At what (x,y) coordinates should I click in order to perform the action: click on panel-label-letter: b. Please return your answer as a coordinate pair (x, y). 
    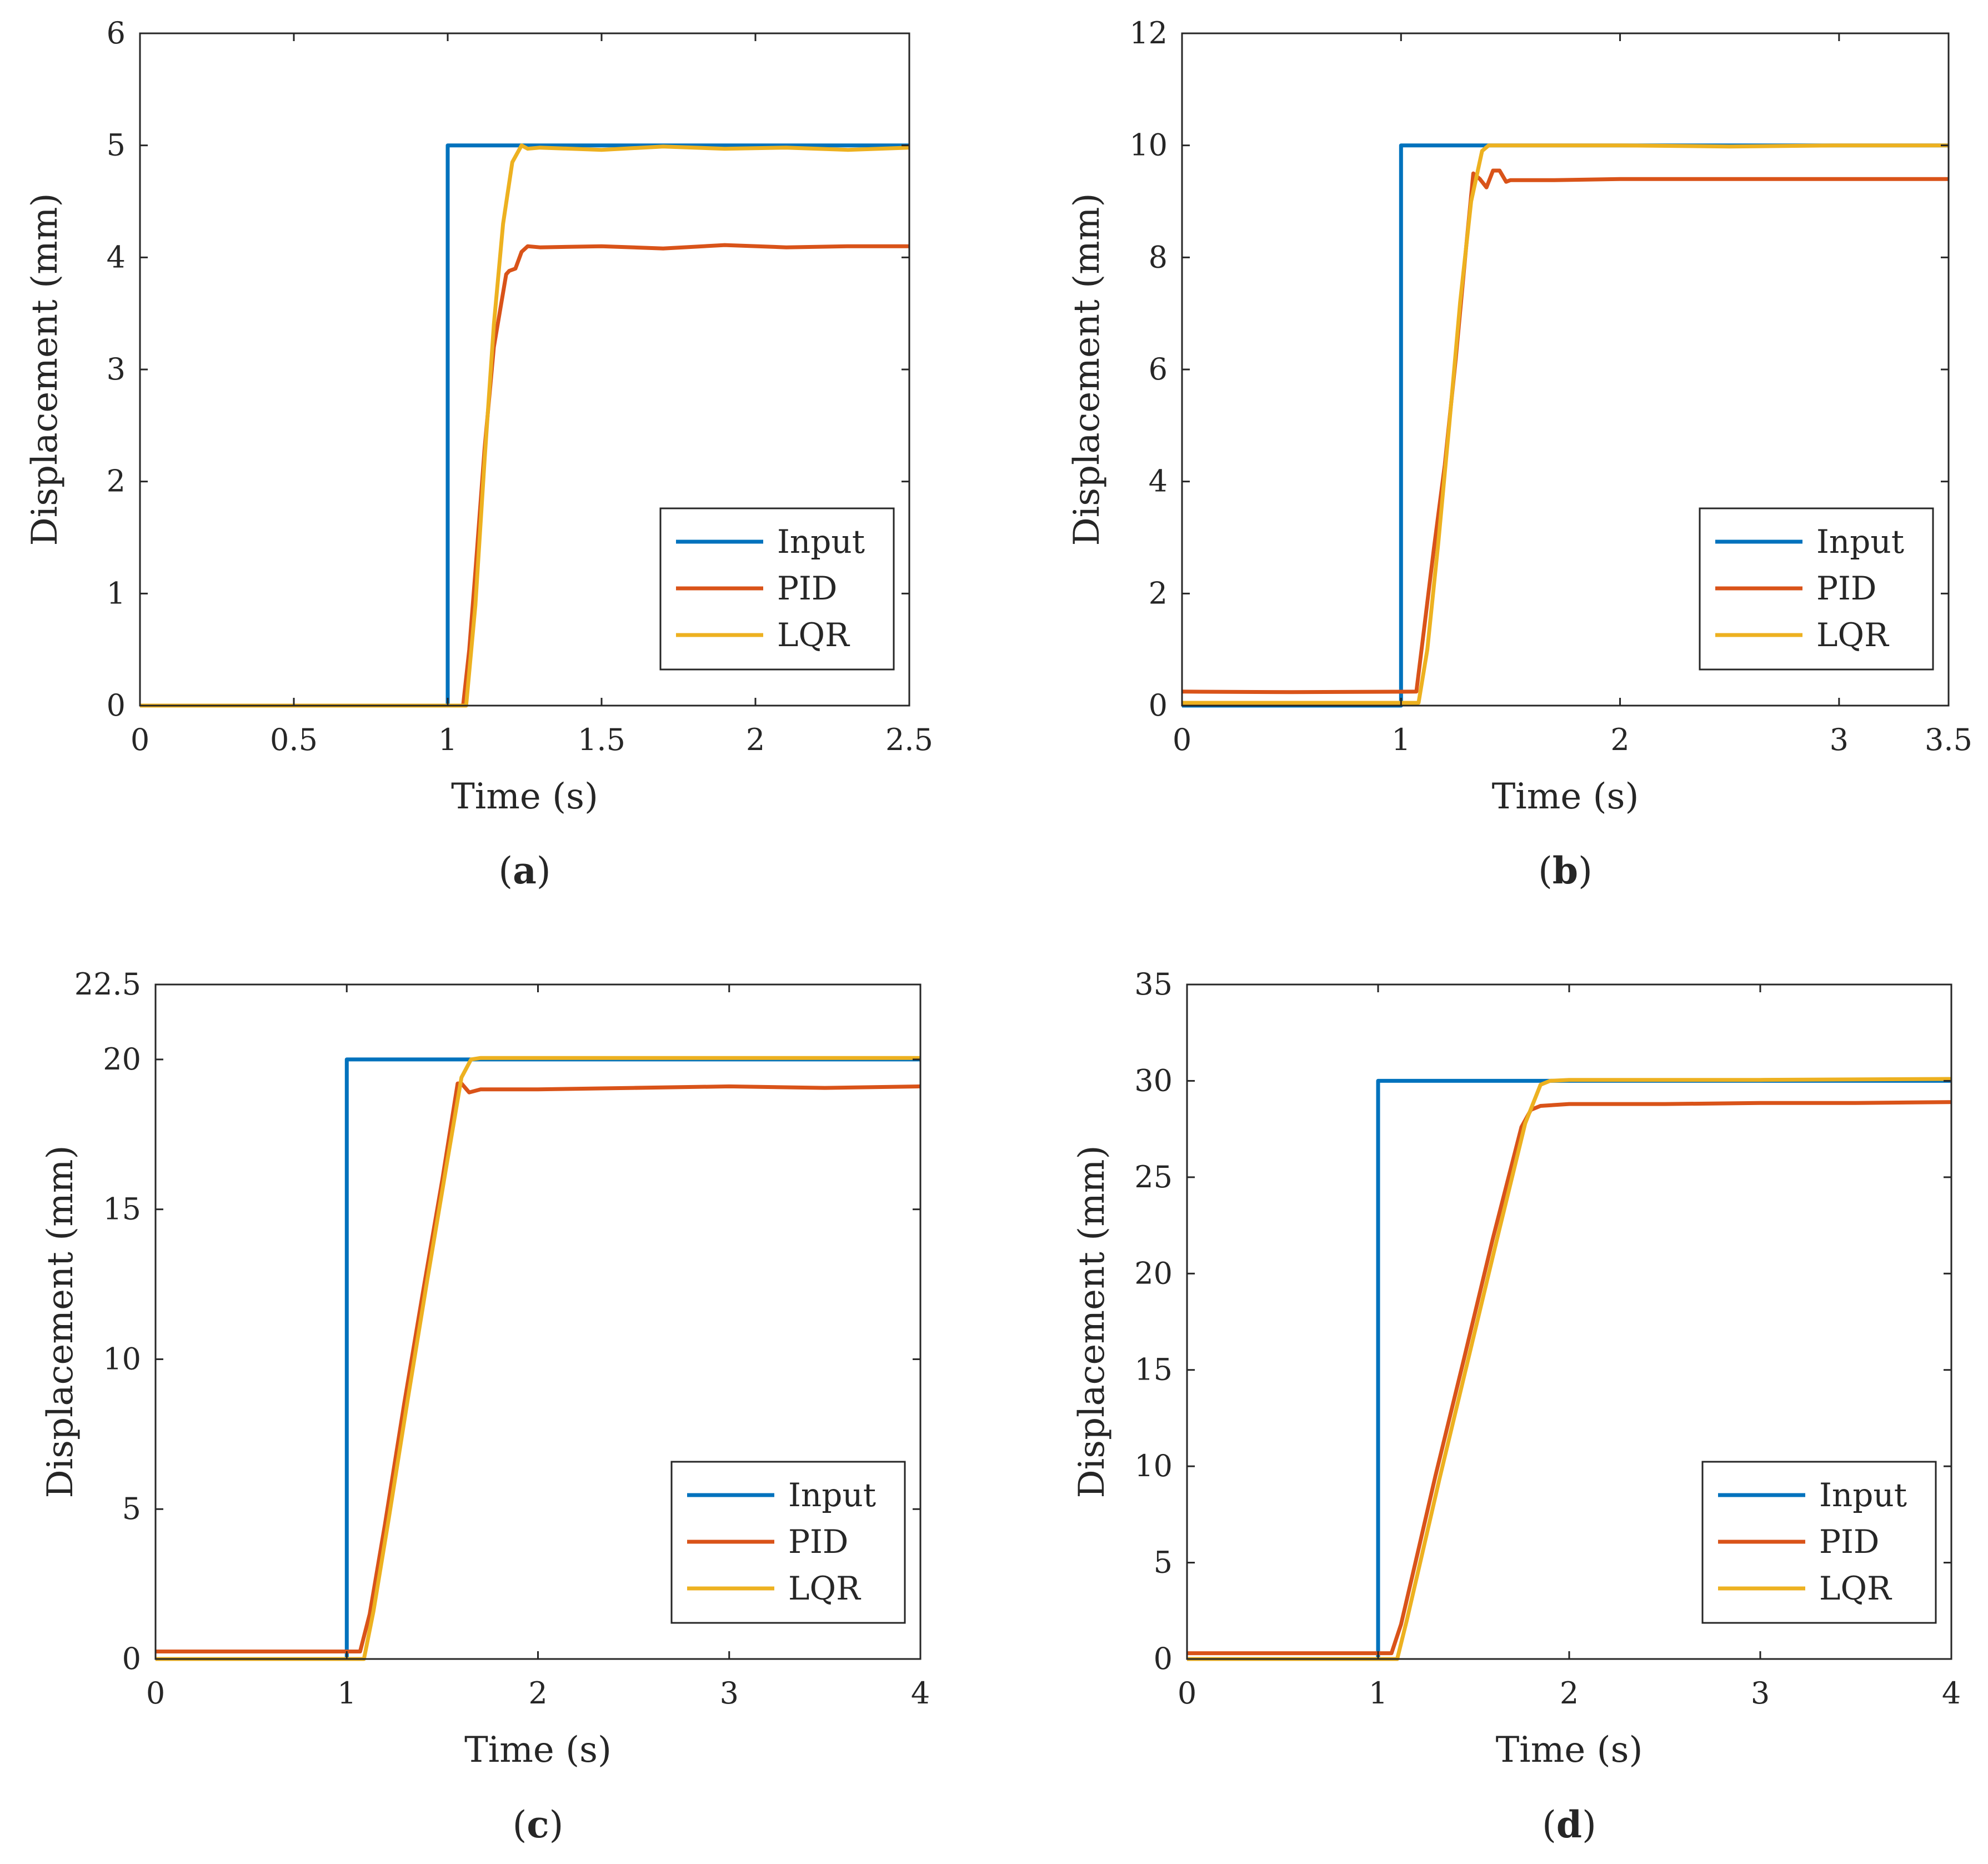
    Looking at the image, I should click on (1566, 870).